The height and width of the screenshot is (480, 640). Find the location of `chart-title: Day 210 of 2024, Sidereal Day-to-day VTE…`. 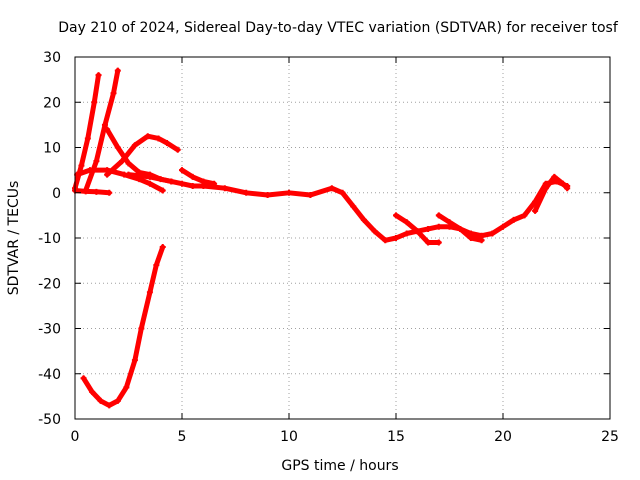

chart-title: Day 210 of 2024, Sidereal Day-to-day VTE… is located at coordinates (338, 28).